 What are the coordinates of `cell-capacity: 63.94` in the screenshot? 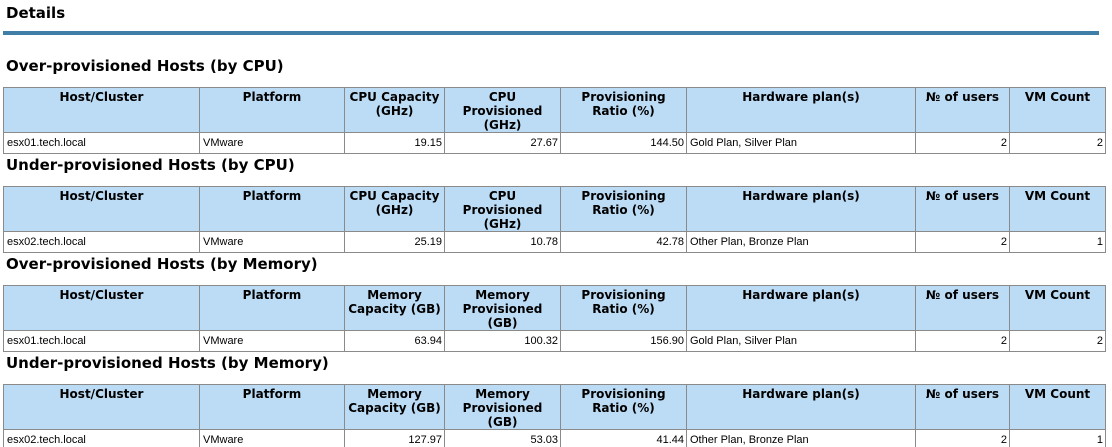 It's located at (394, 341).